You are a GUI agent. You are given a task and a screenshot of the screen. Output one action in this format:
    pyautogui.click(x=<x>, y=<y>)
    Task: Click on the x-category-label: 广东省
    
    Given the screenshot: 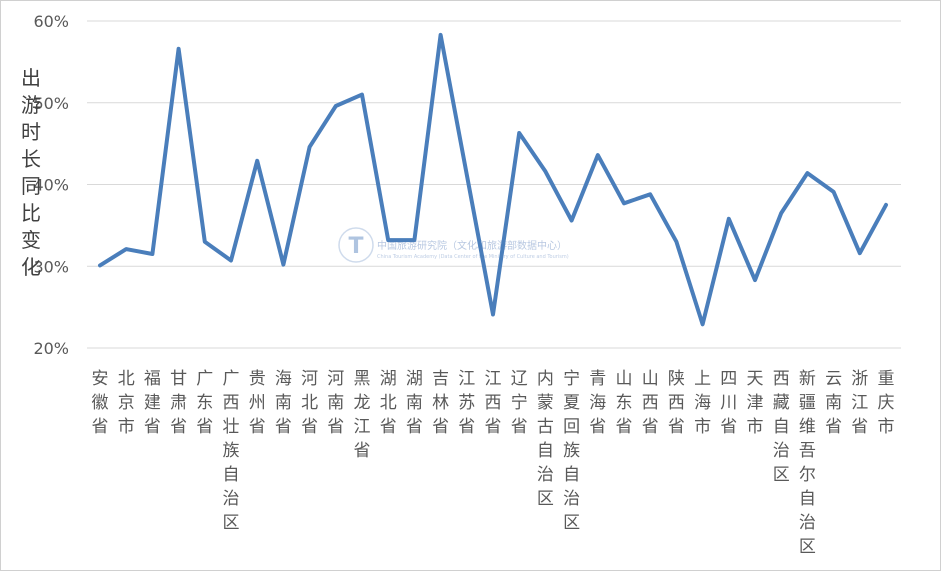 What is the action you would take?
    pyautogui.click(x=204, y=403)
    